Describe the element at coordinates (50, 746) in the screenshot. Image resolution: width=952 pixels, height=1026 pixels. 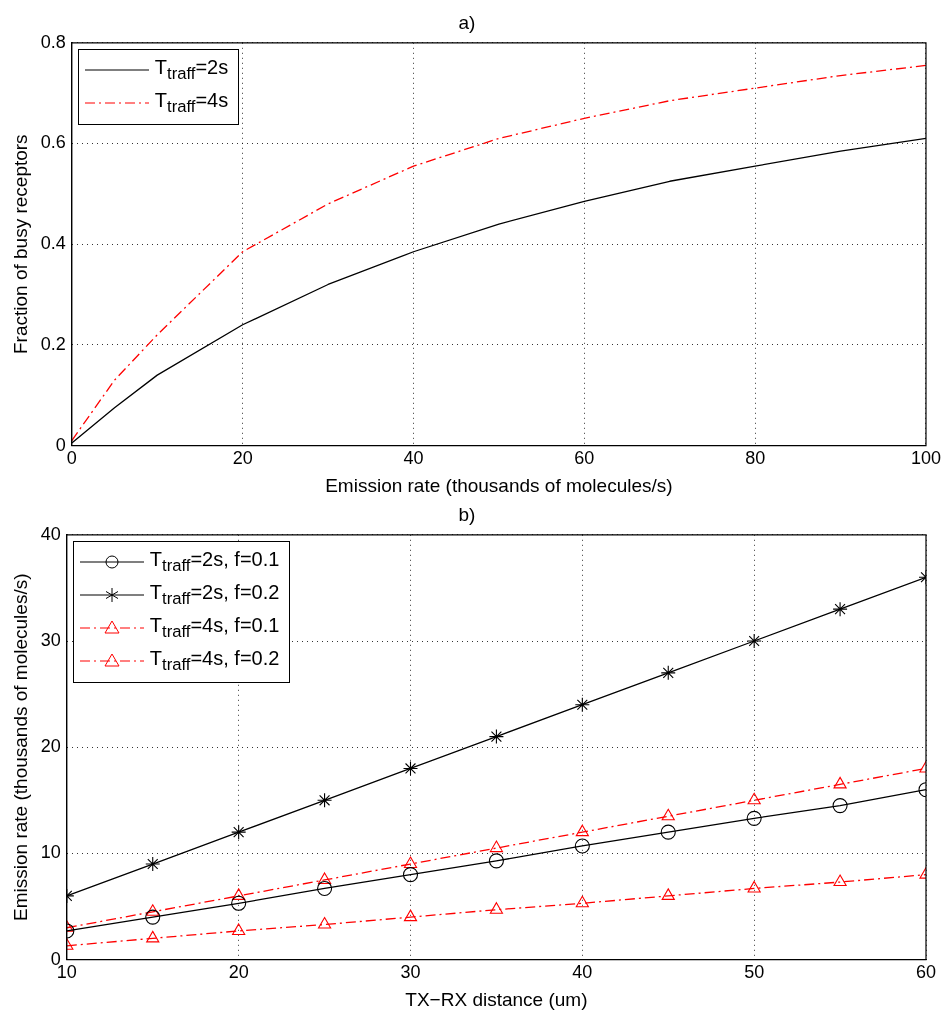
I see `y-tick-label: 20` at that location.